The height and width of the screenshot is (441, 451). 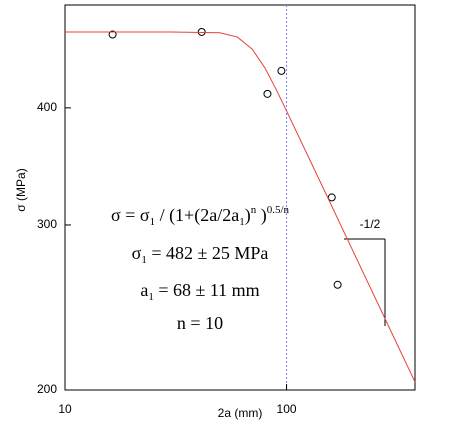 I want to click on equation: σ = σ1 / (1+(2a/2a1)n )0.5/n, so click(x=200, y=216).